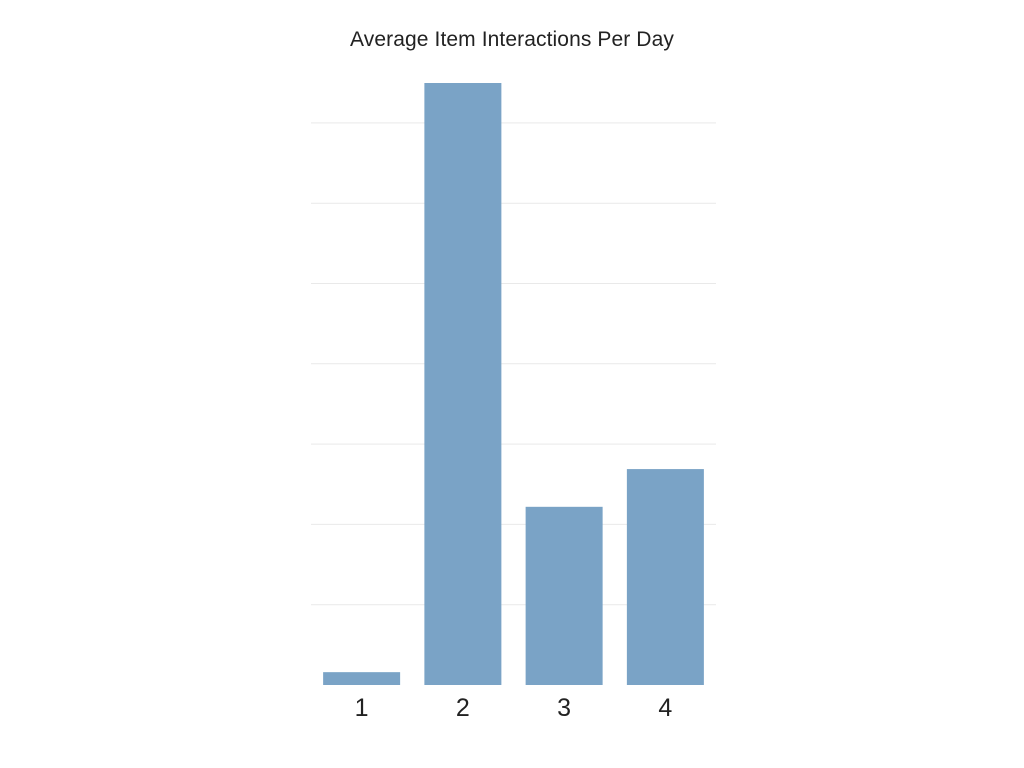  I want to click on x-tick-label-2: 2, so click(463, 708).